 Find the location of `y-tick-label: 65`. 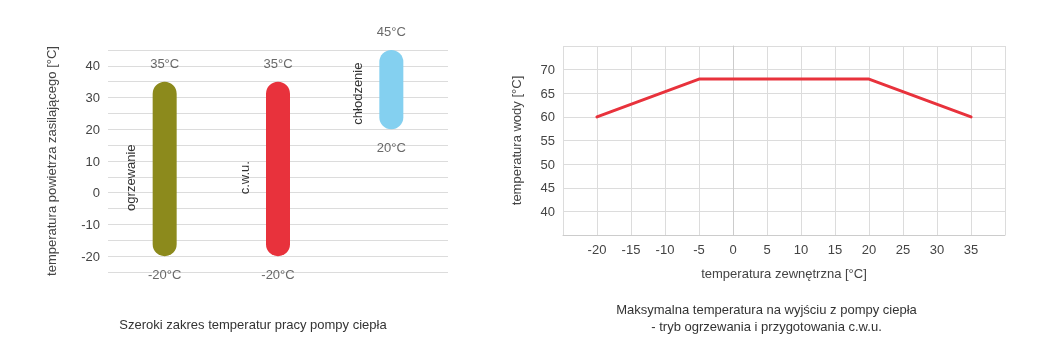

y-tick-label: 65 is located at coordinates (547, 93).